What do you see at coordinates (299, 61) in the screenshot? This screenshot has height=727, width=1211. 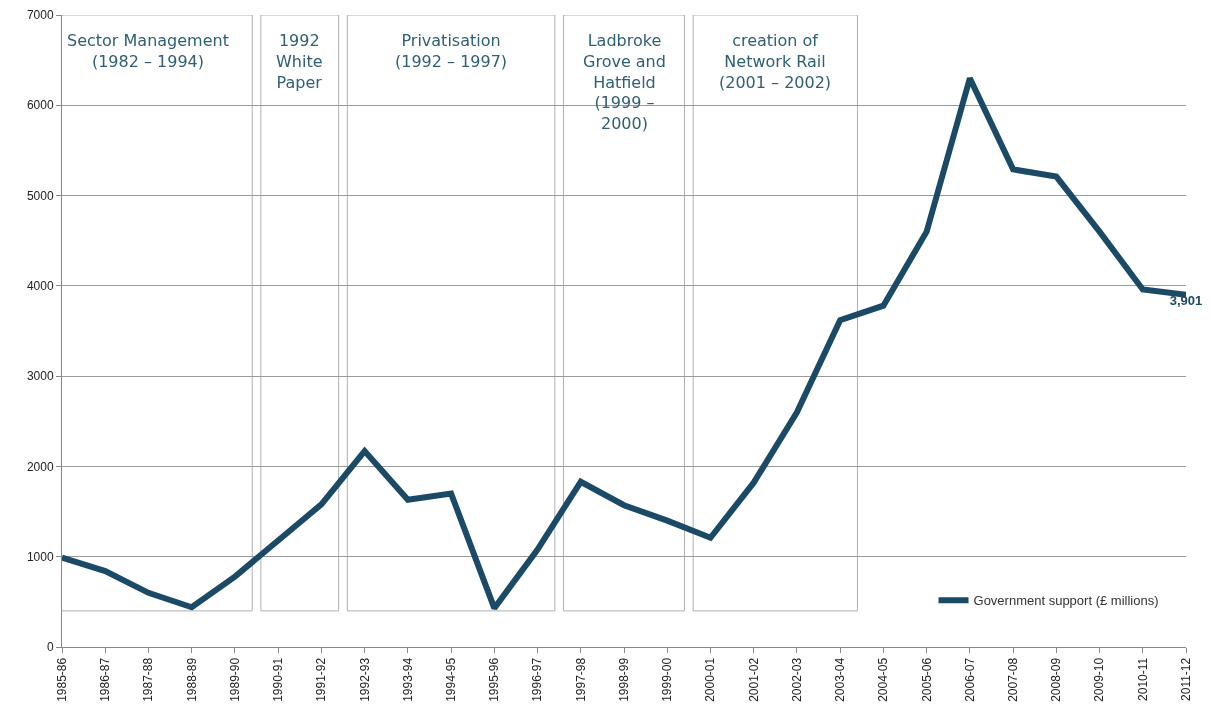 I see `band-label: 1992 White Paper` at bounding box center [299, 61].